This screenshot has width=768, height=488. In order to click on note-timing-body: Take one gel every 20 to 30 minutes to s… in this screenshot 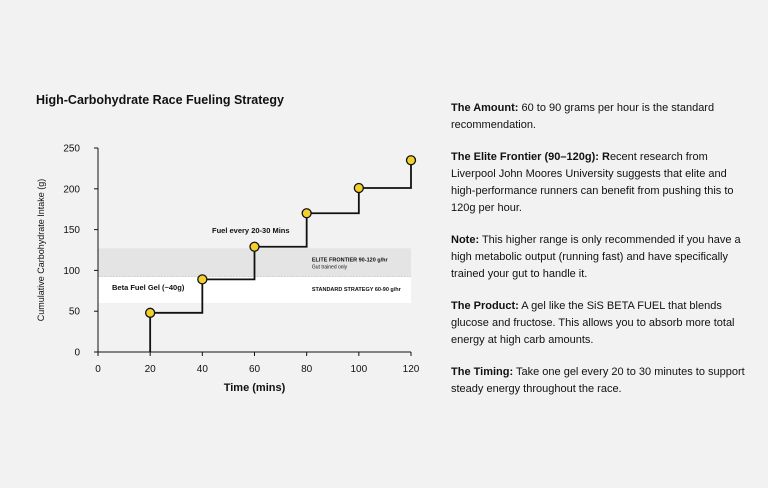, I will do `click(598, 380)`.